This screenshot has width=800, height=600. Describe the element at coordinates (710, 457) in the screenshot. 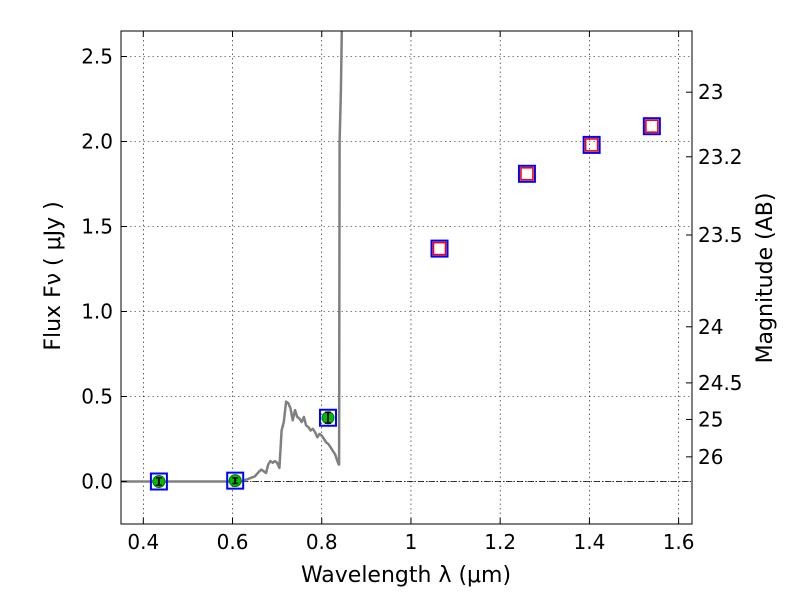

I see `right-tick-label: 26` at that location.